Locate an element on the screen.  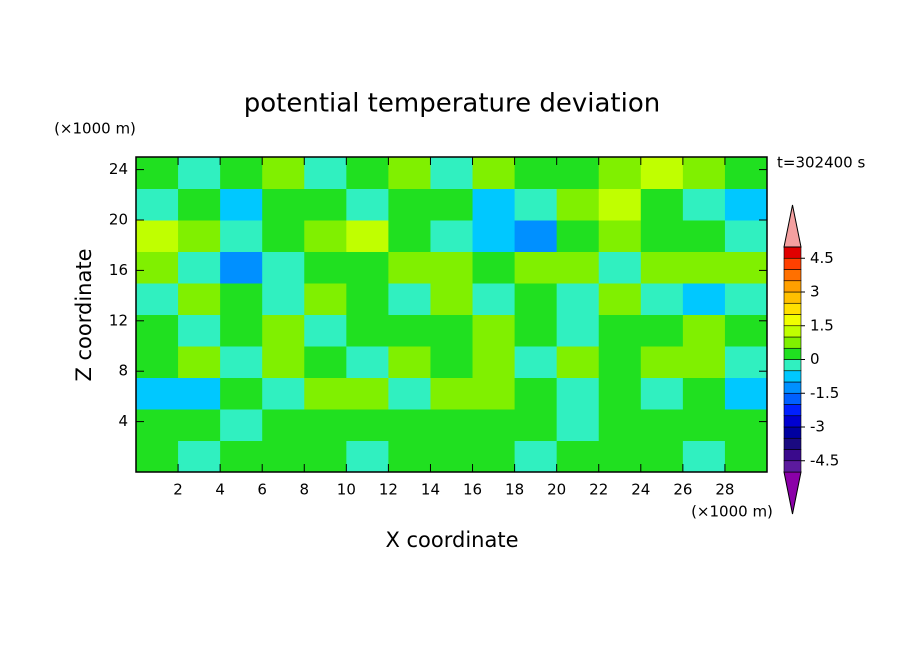
x-tick-label: 26 is located at coordinates (682, 490).